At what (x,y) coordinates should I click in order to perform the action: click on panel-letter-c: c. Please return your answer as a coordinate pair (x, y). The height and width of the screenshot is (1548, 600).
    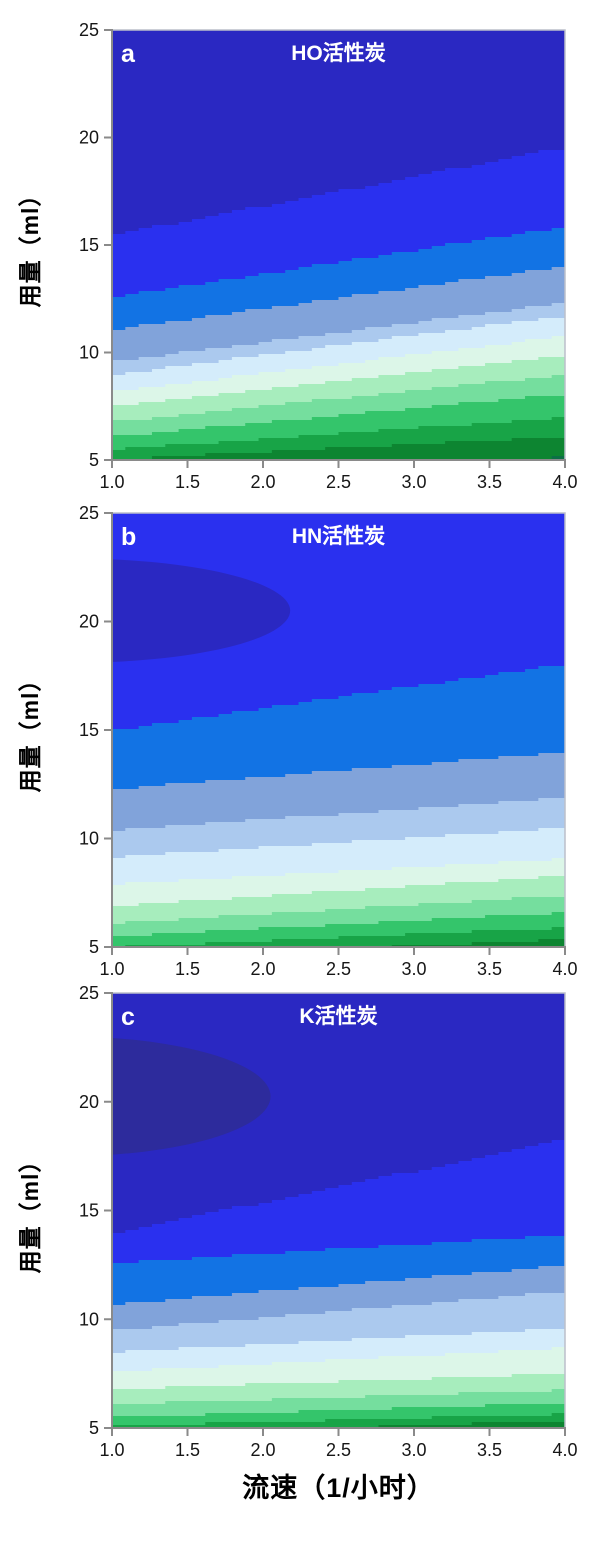
    Looking at the image, I should click on (128, 1017).